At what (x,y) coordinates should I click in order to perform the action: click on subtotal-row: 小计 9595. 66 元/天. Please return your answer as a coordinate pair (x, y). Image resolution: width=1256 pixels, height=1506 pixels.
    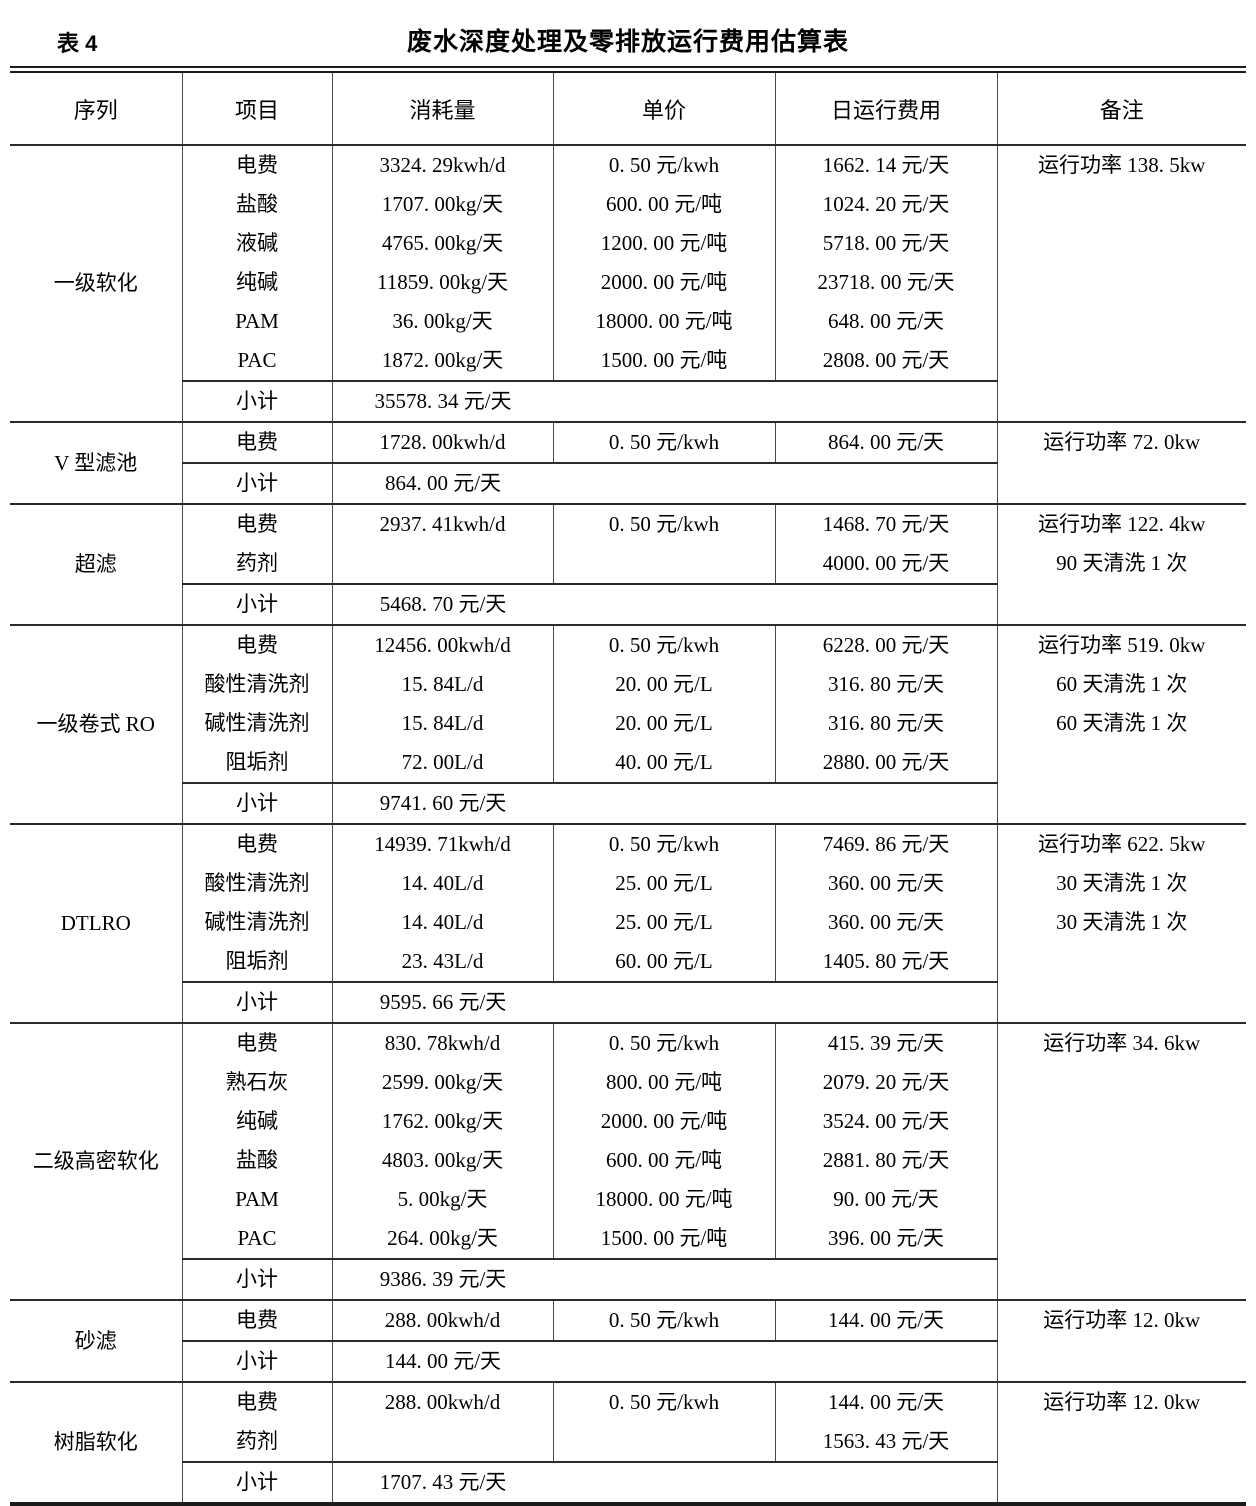
    Looking at the image, I should click on (628, 1002).